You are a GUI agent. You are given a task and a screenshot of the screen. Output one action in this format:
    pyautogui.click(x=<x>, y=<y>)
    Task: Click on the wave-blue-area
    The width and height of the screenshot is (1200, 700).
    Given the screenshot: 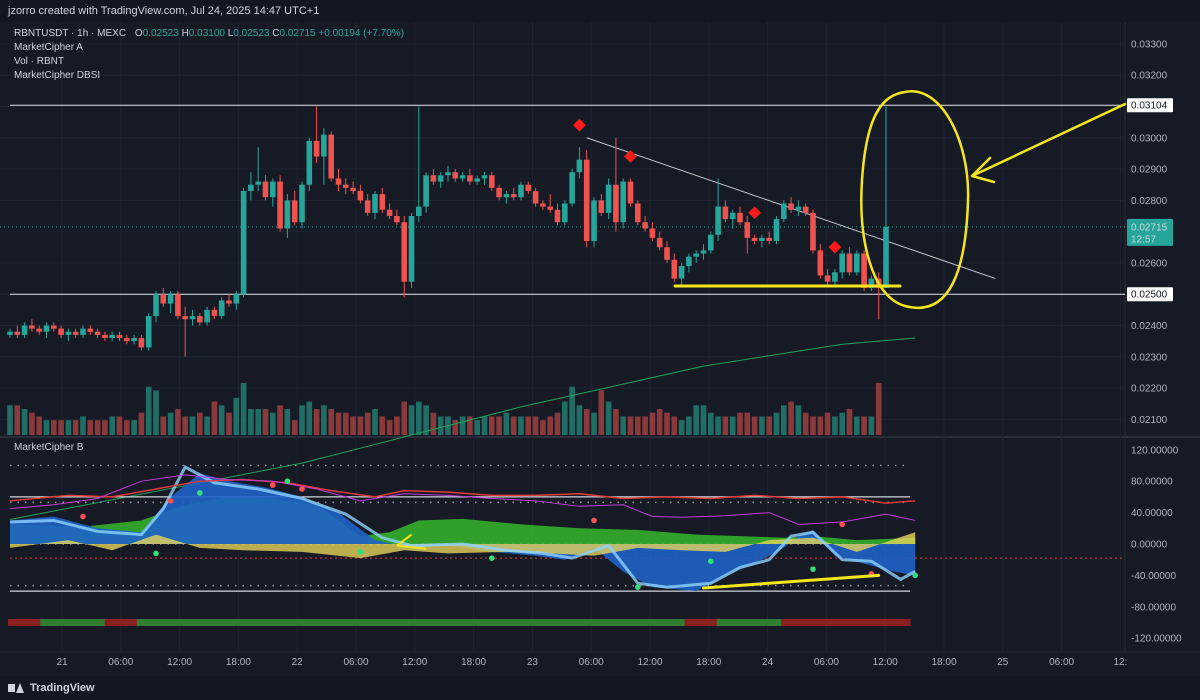 What is the action you would take?
    pyautogui.click(x=463, y=532)
    